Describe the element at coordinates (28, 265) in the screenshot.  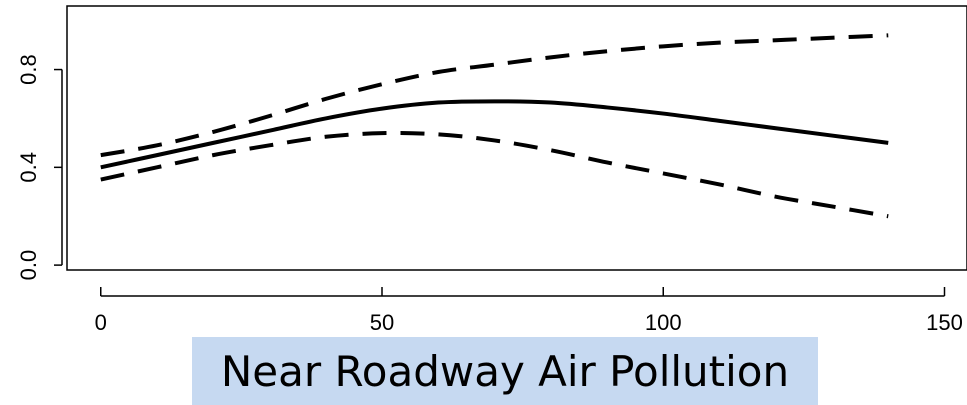
I see `y-tick-label: 0.0` at that location.